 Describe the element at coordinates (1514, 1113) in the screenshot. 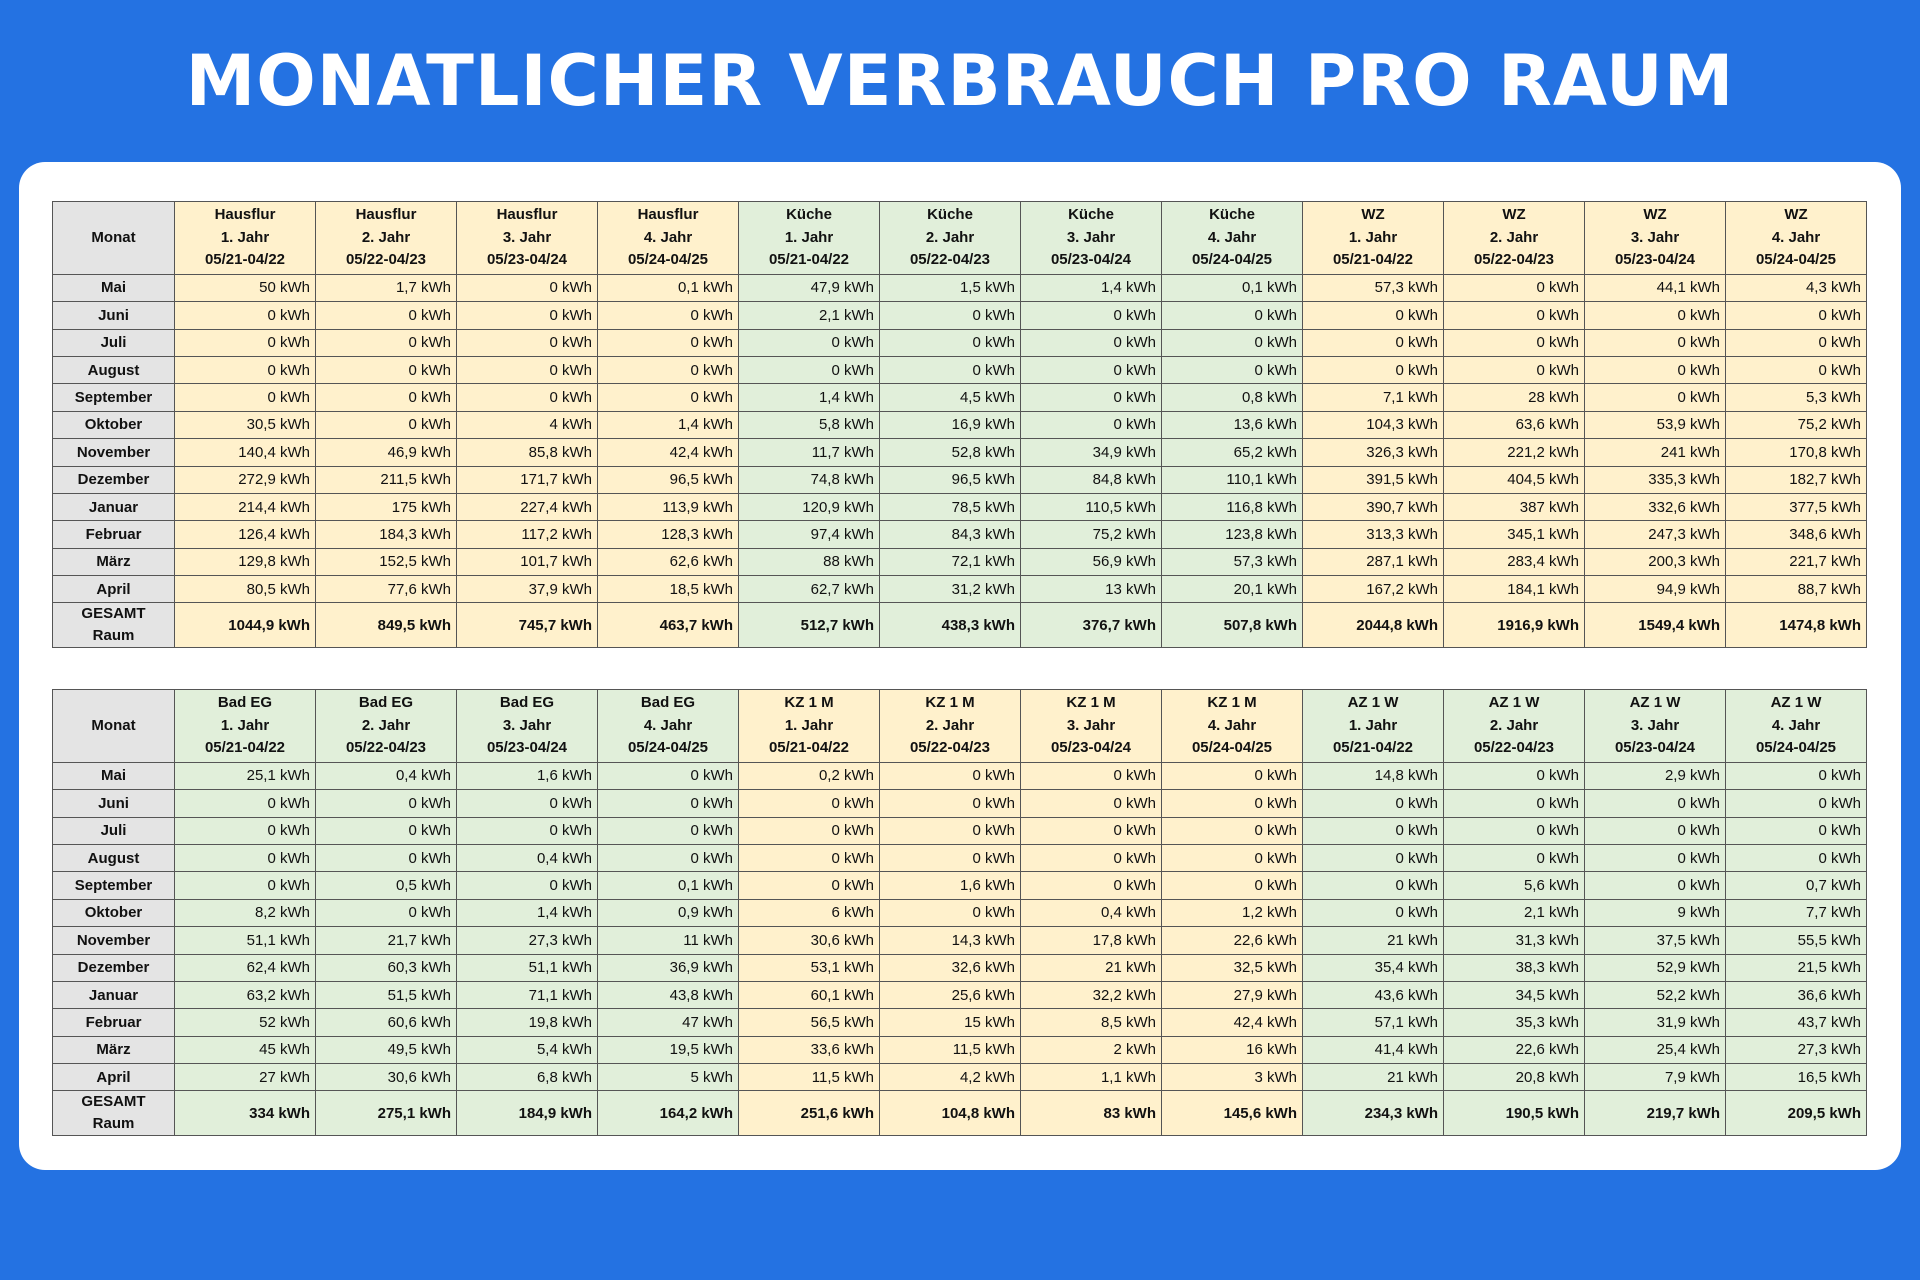

I see `total-value-cell: 190,5 kWh` at that location.